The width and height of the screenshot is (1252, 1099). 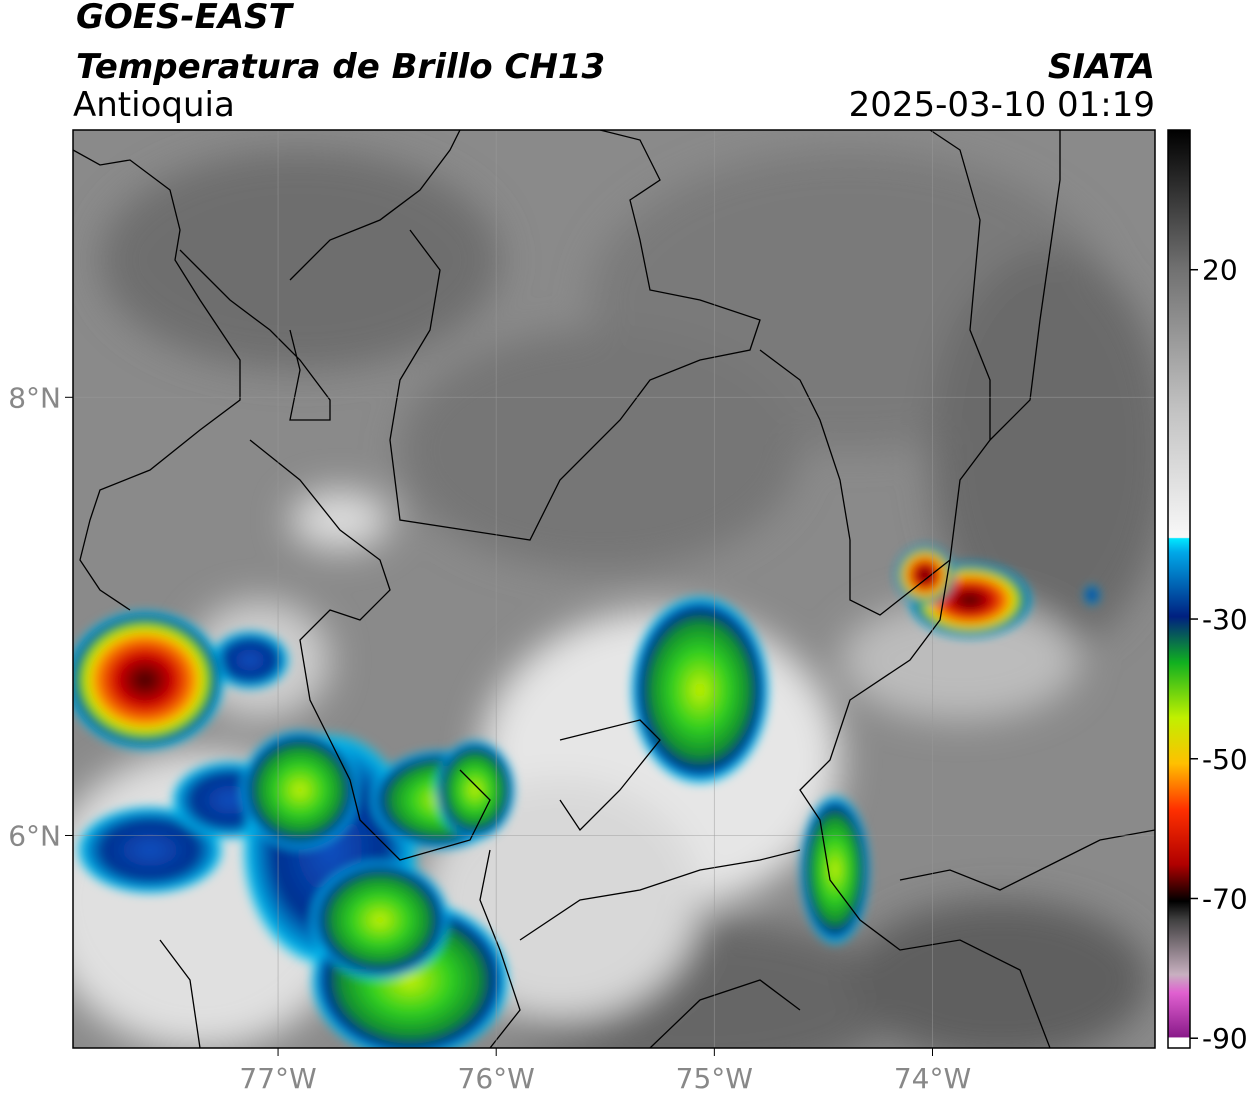 I want to click on colorbar-tick-label: -30, so click(x=1225, y=619).